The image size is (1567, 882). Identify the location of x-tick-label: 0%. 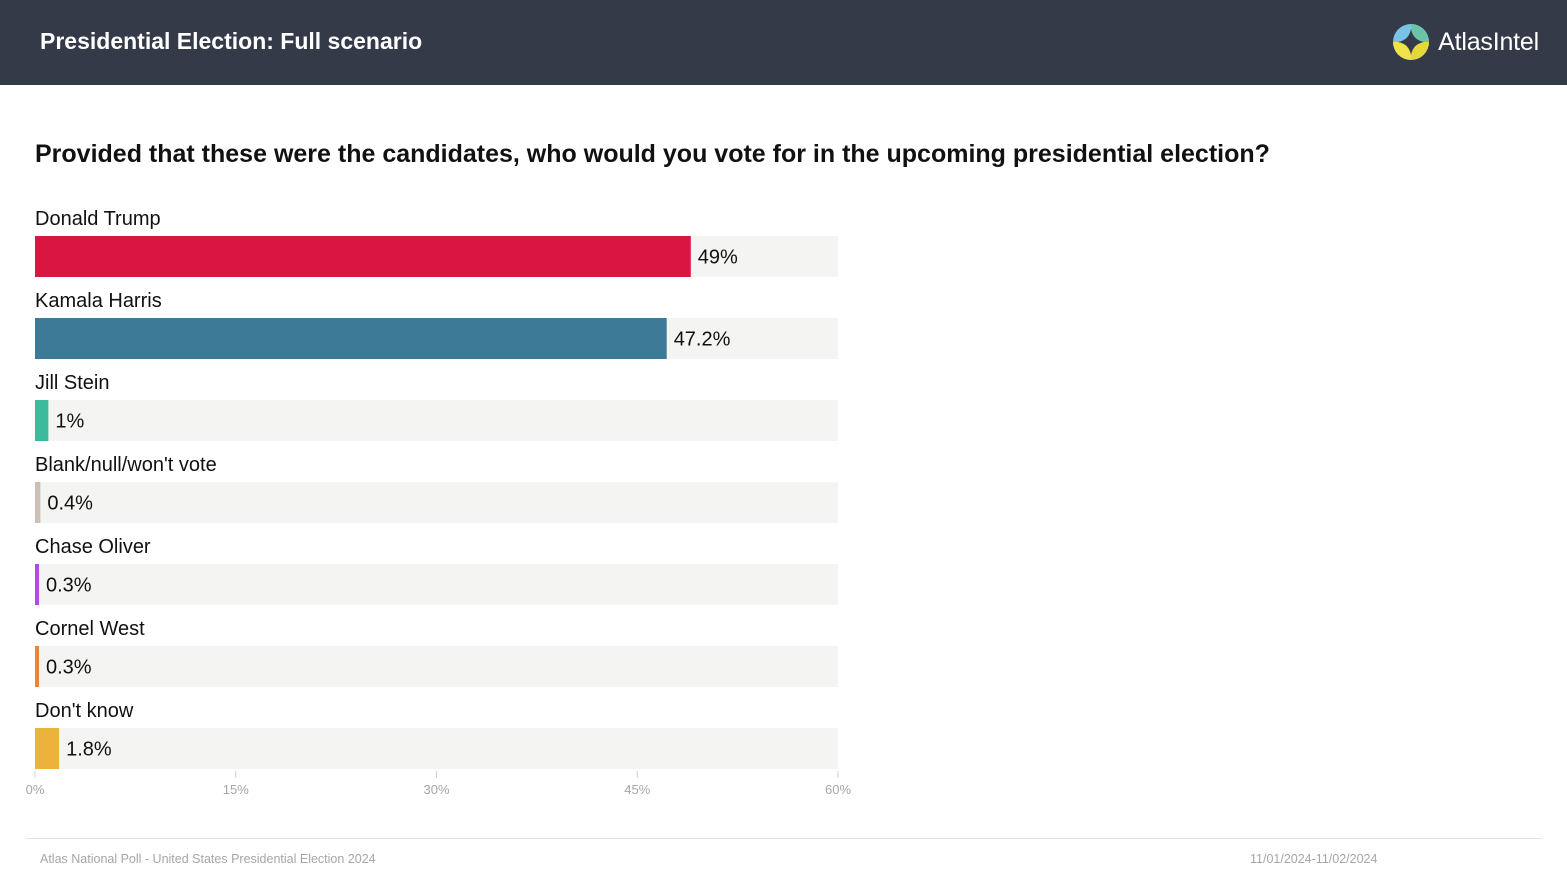
(35, 789).